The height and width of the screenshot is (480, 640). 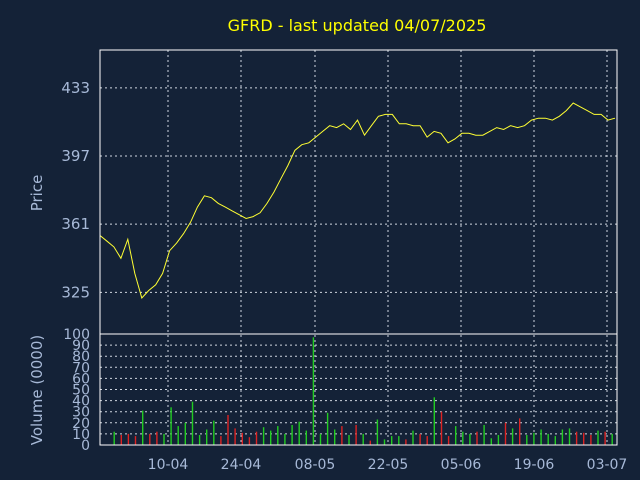 What do you see at coordinates (388, 465) in the screenshot?
I see `x-tick-label: 22-05` at bounding box center [388, 465].